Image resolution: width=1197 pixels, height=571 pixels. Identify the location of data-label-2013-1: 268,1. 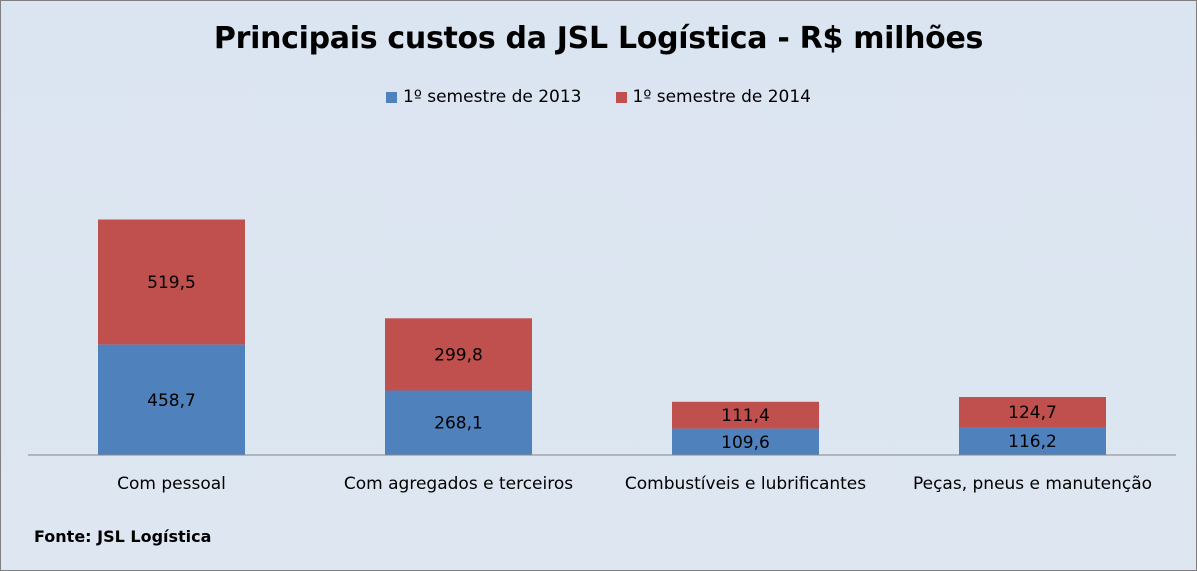
(458, 424).